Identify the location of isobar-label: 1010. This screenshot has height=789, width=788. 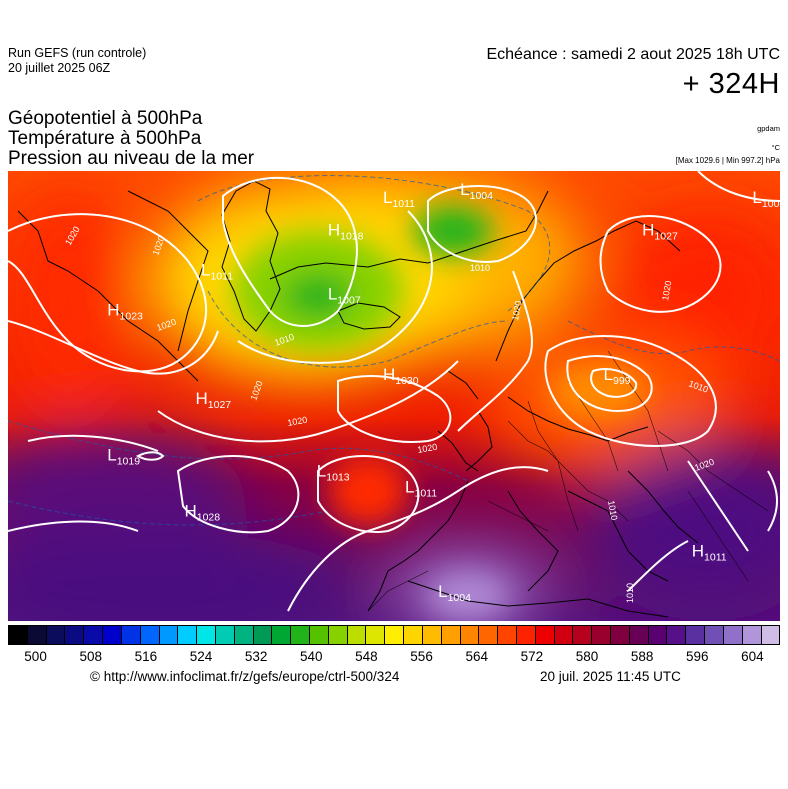
(480, 268).